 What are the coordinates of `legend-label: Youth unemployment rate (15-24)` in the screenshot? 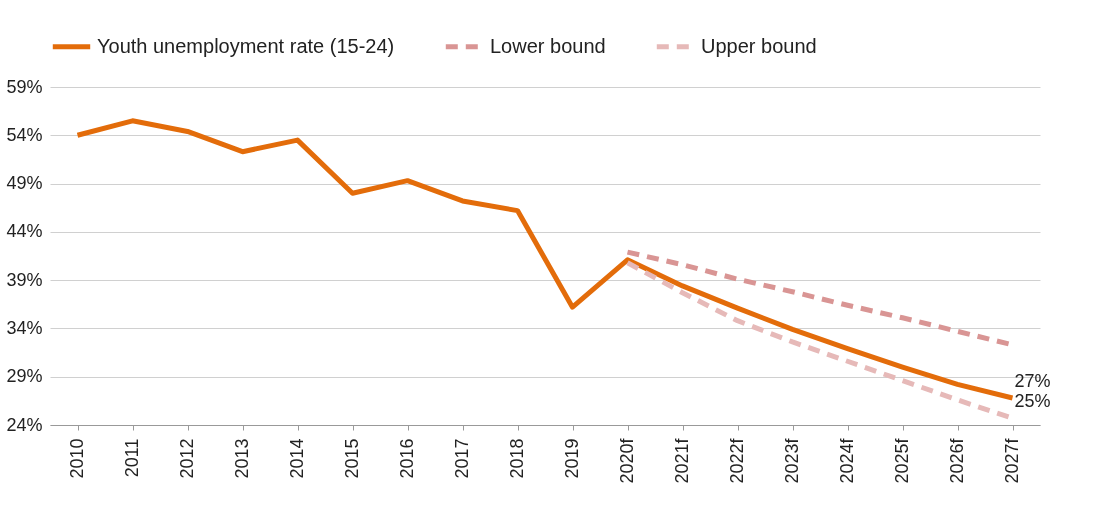 It's located at (246, 45).